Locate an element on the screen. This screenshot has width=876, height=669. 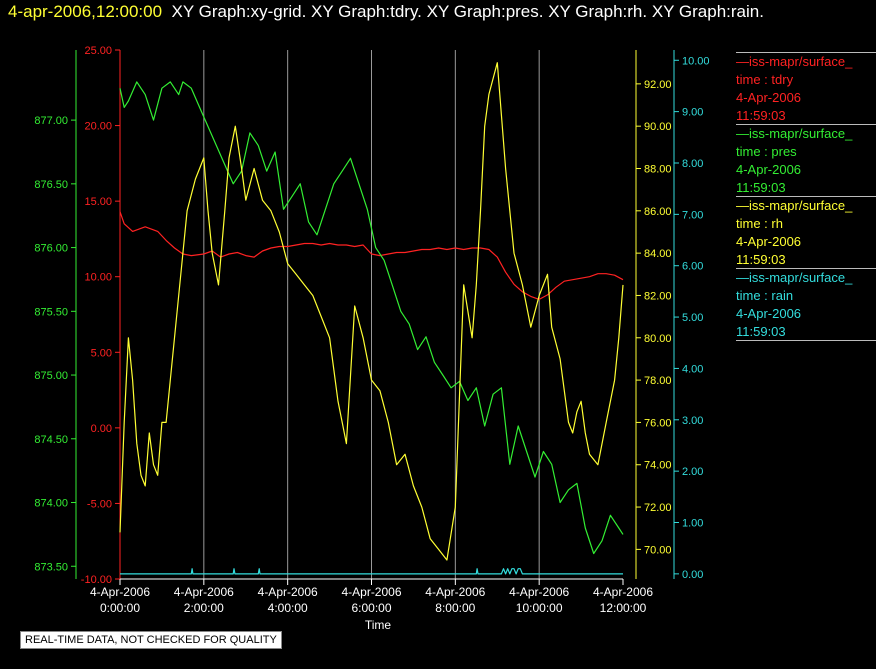
rh-tick-label: 86.00 is located at coordinates (658, 212).